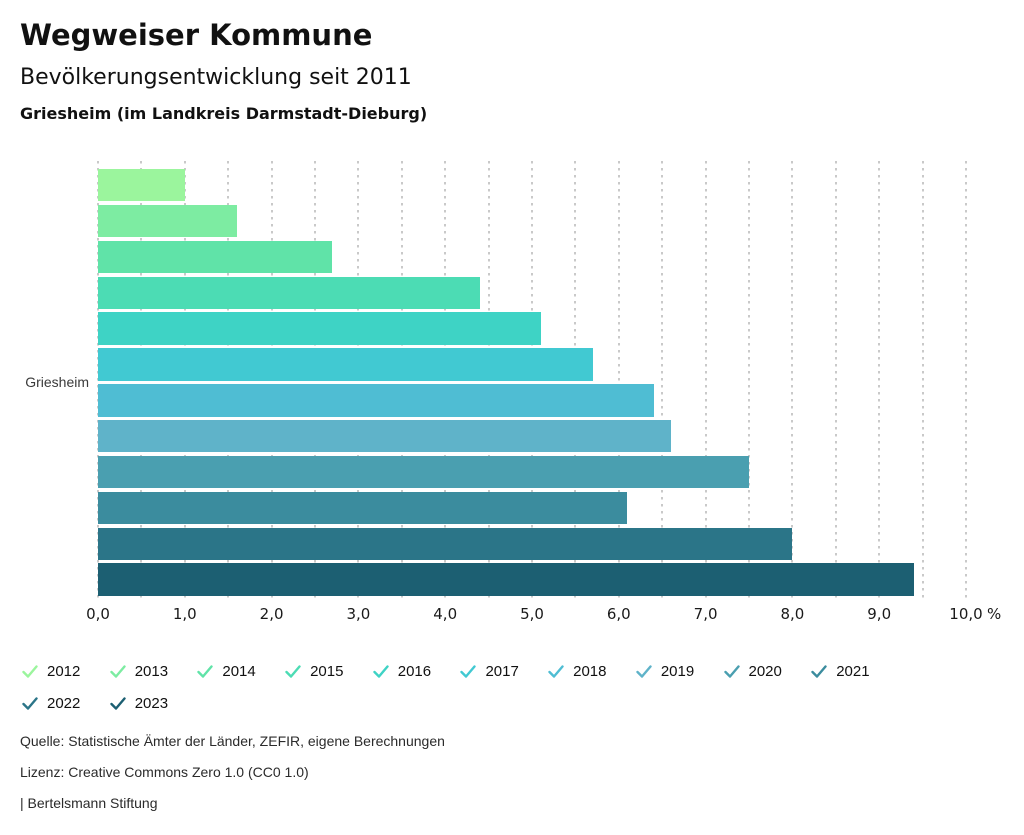 This screenshot has width=1024, height=835. I want to click on bar-2012, so click(141, 185).